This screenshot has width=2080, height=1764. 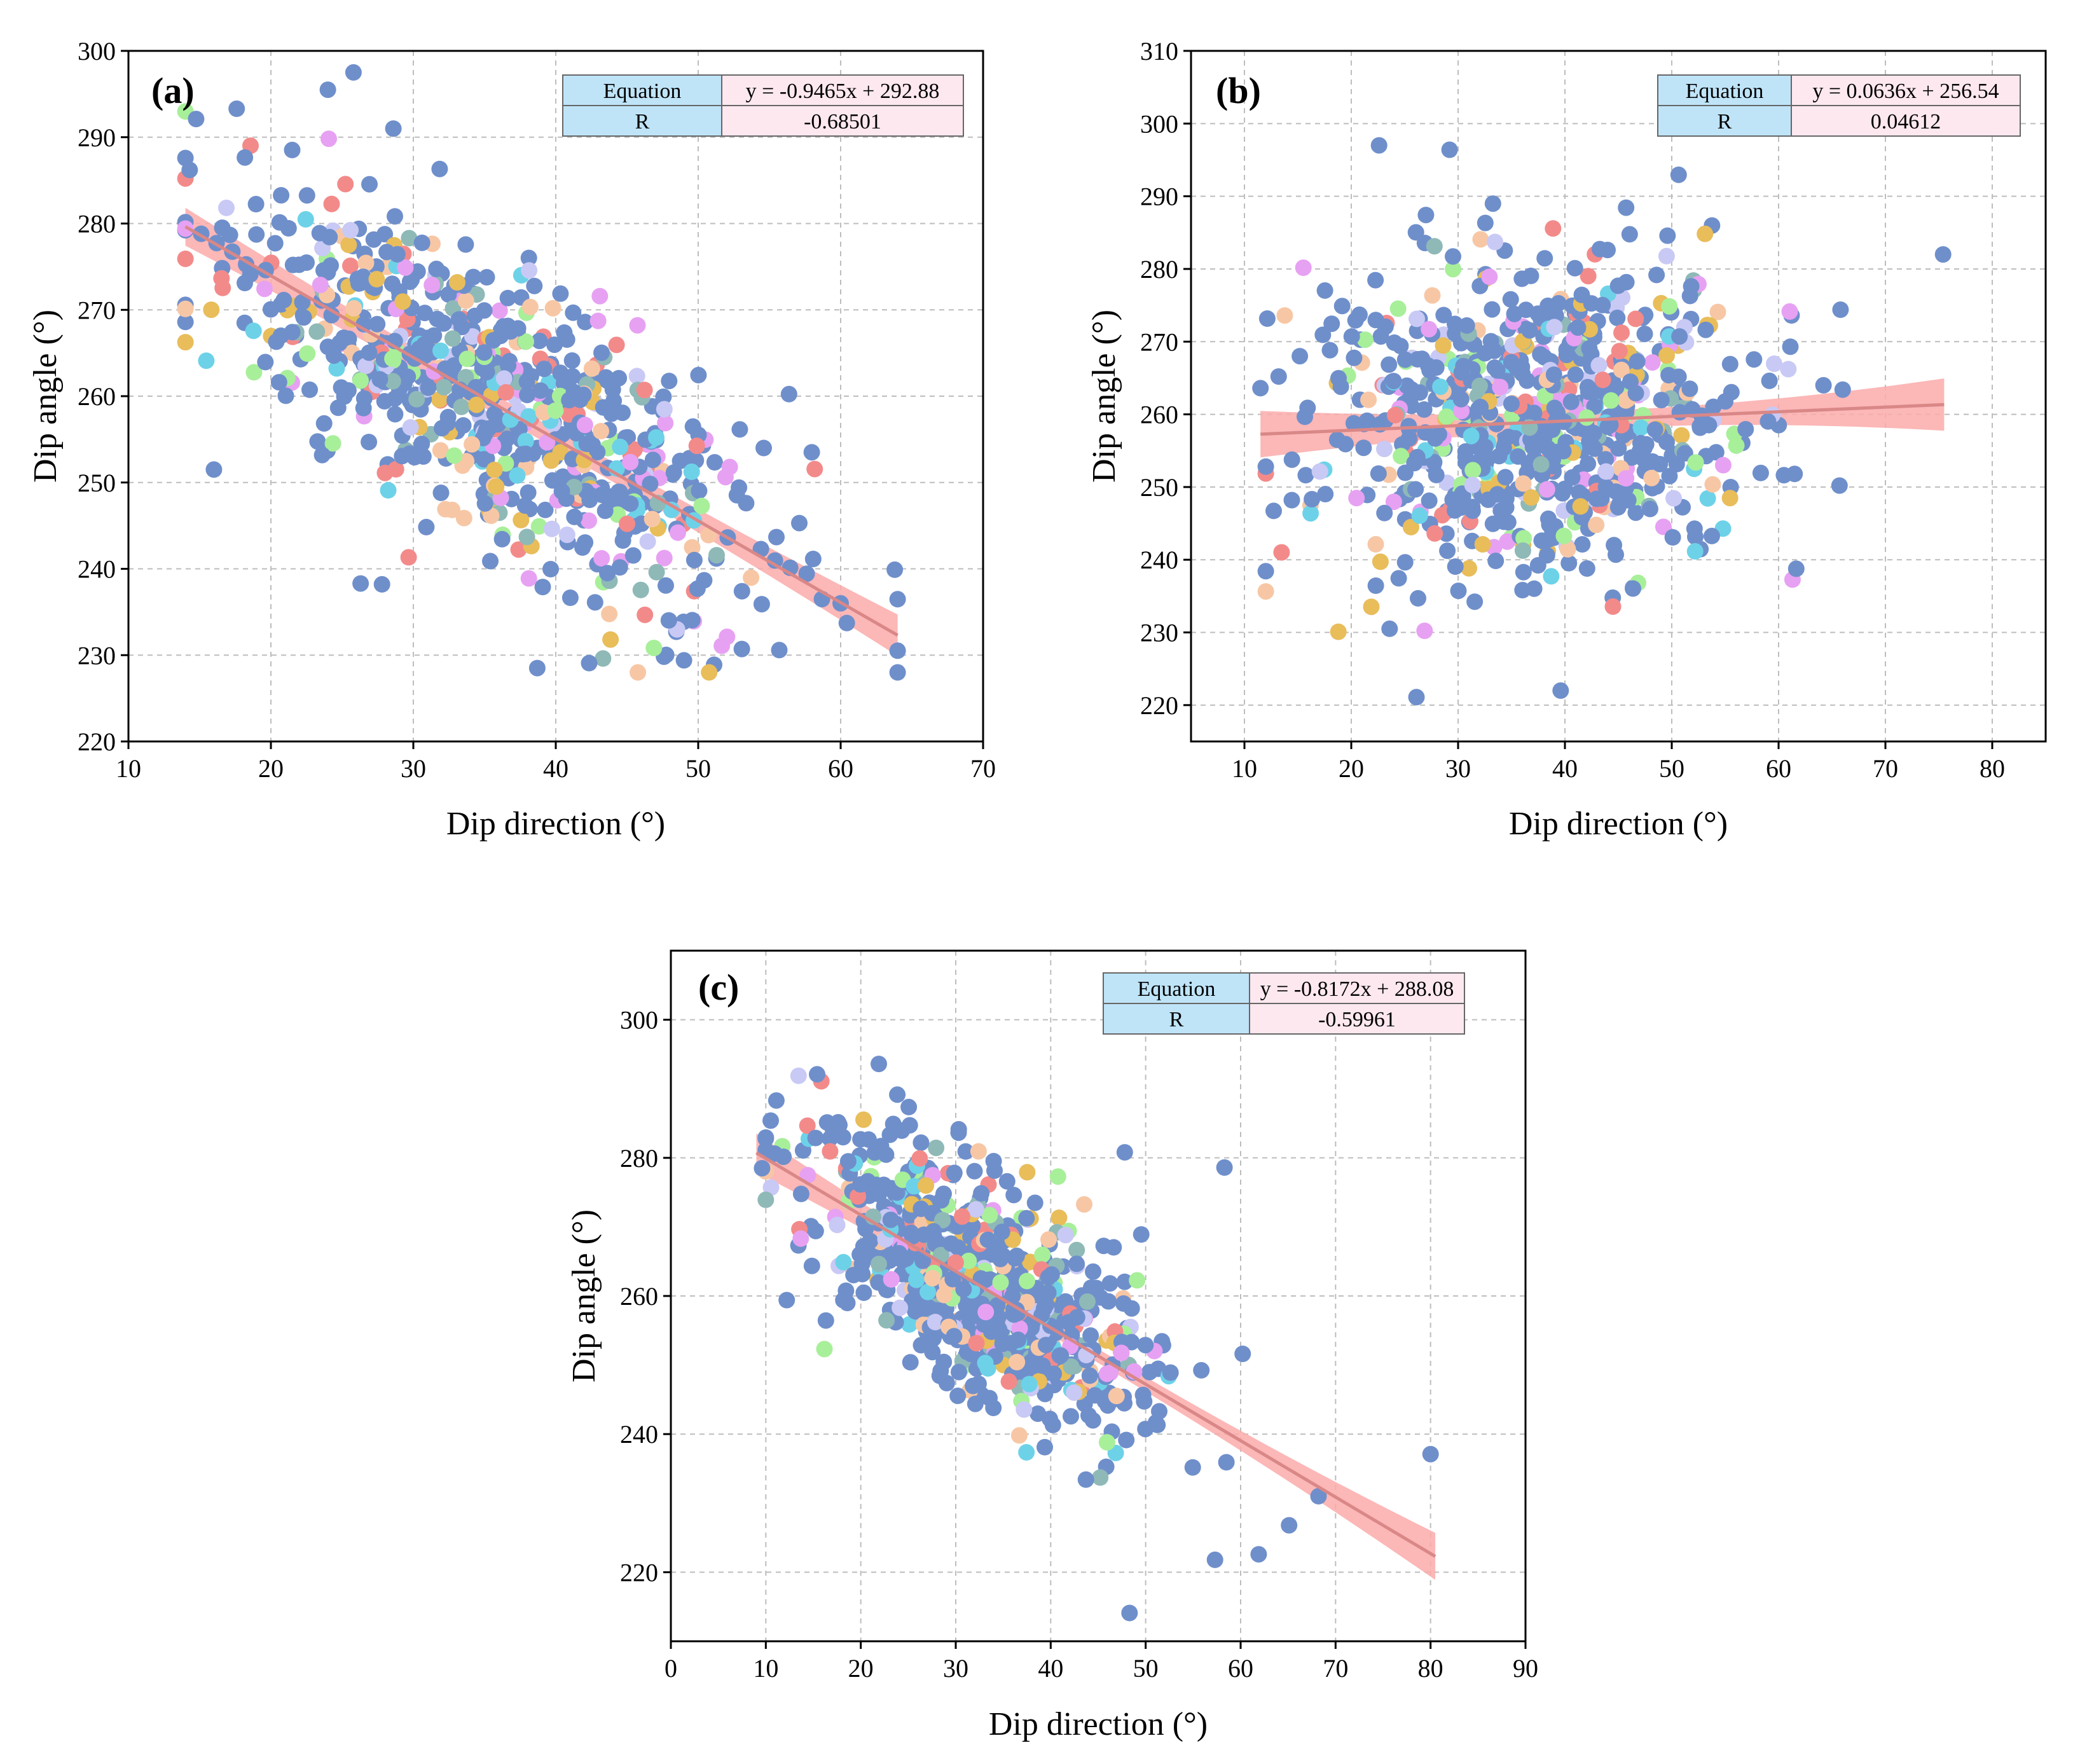 I want to click on panel-c-equation-value: y = -0.8172x + 288.08, so click(x=1357, y=989).